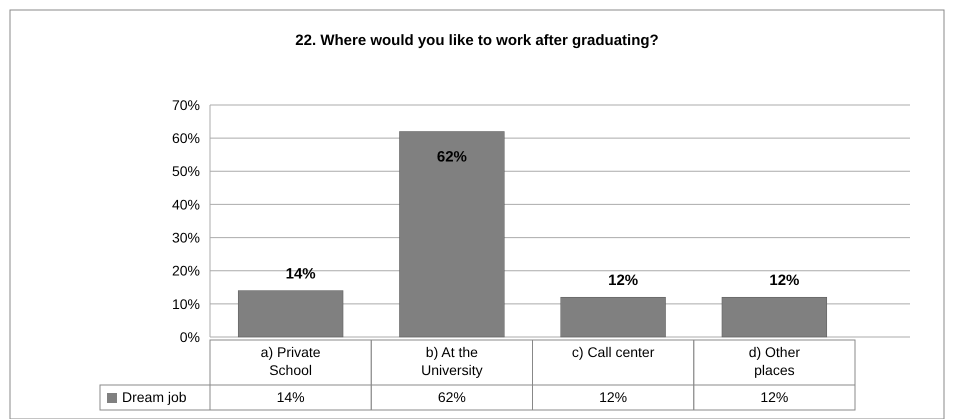 The image size is (954, 419). Describe the element at coordinates (301, 274) in the screenshot. I see `text: 14%` at that location.